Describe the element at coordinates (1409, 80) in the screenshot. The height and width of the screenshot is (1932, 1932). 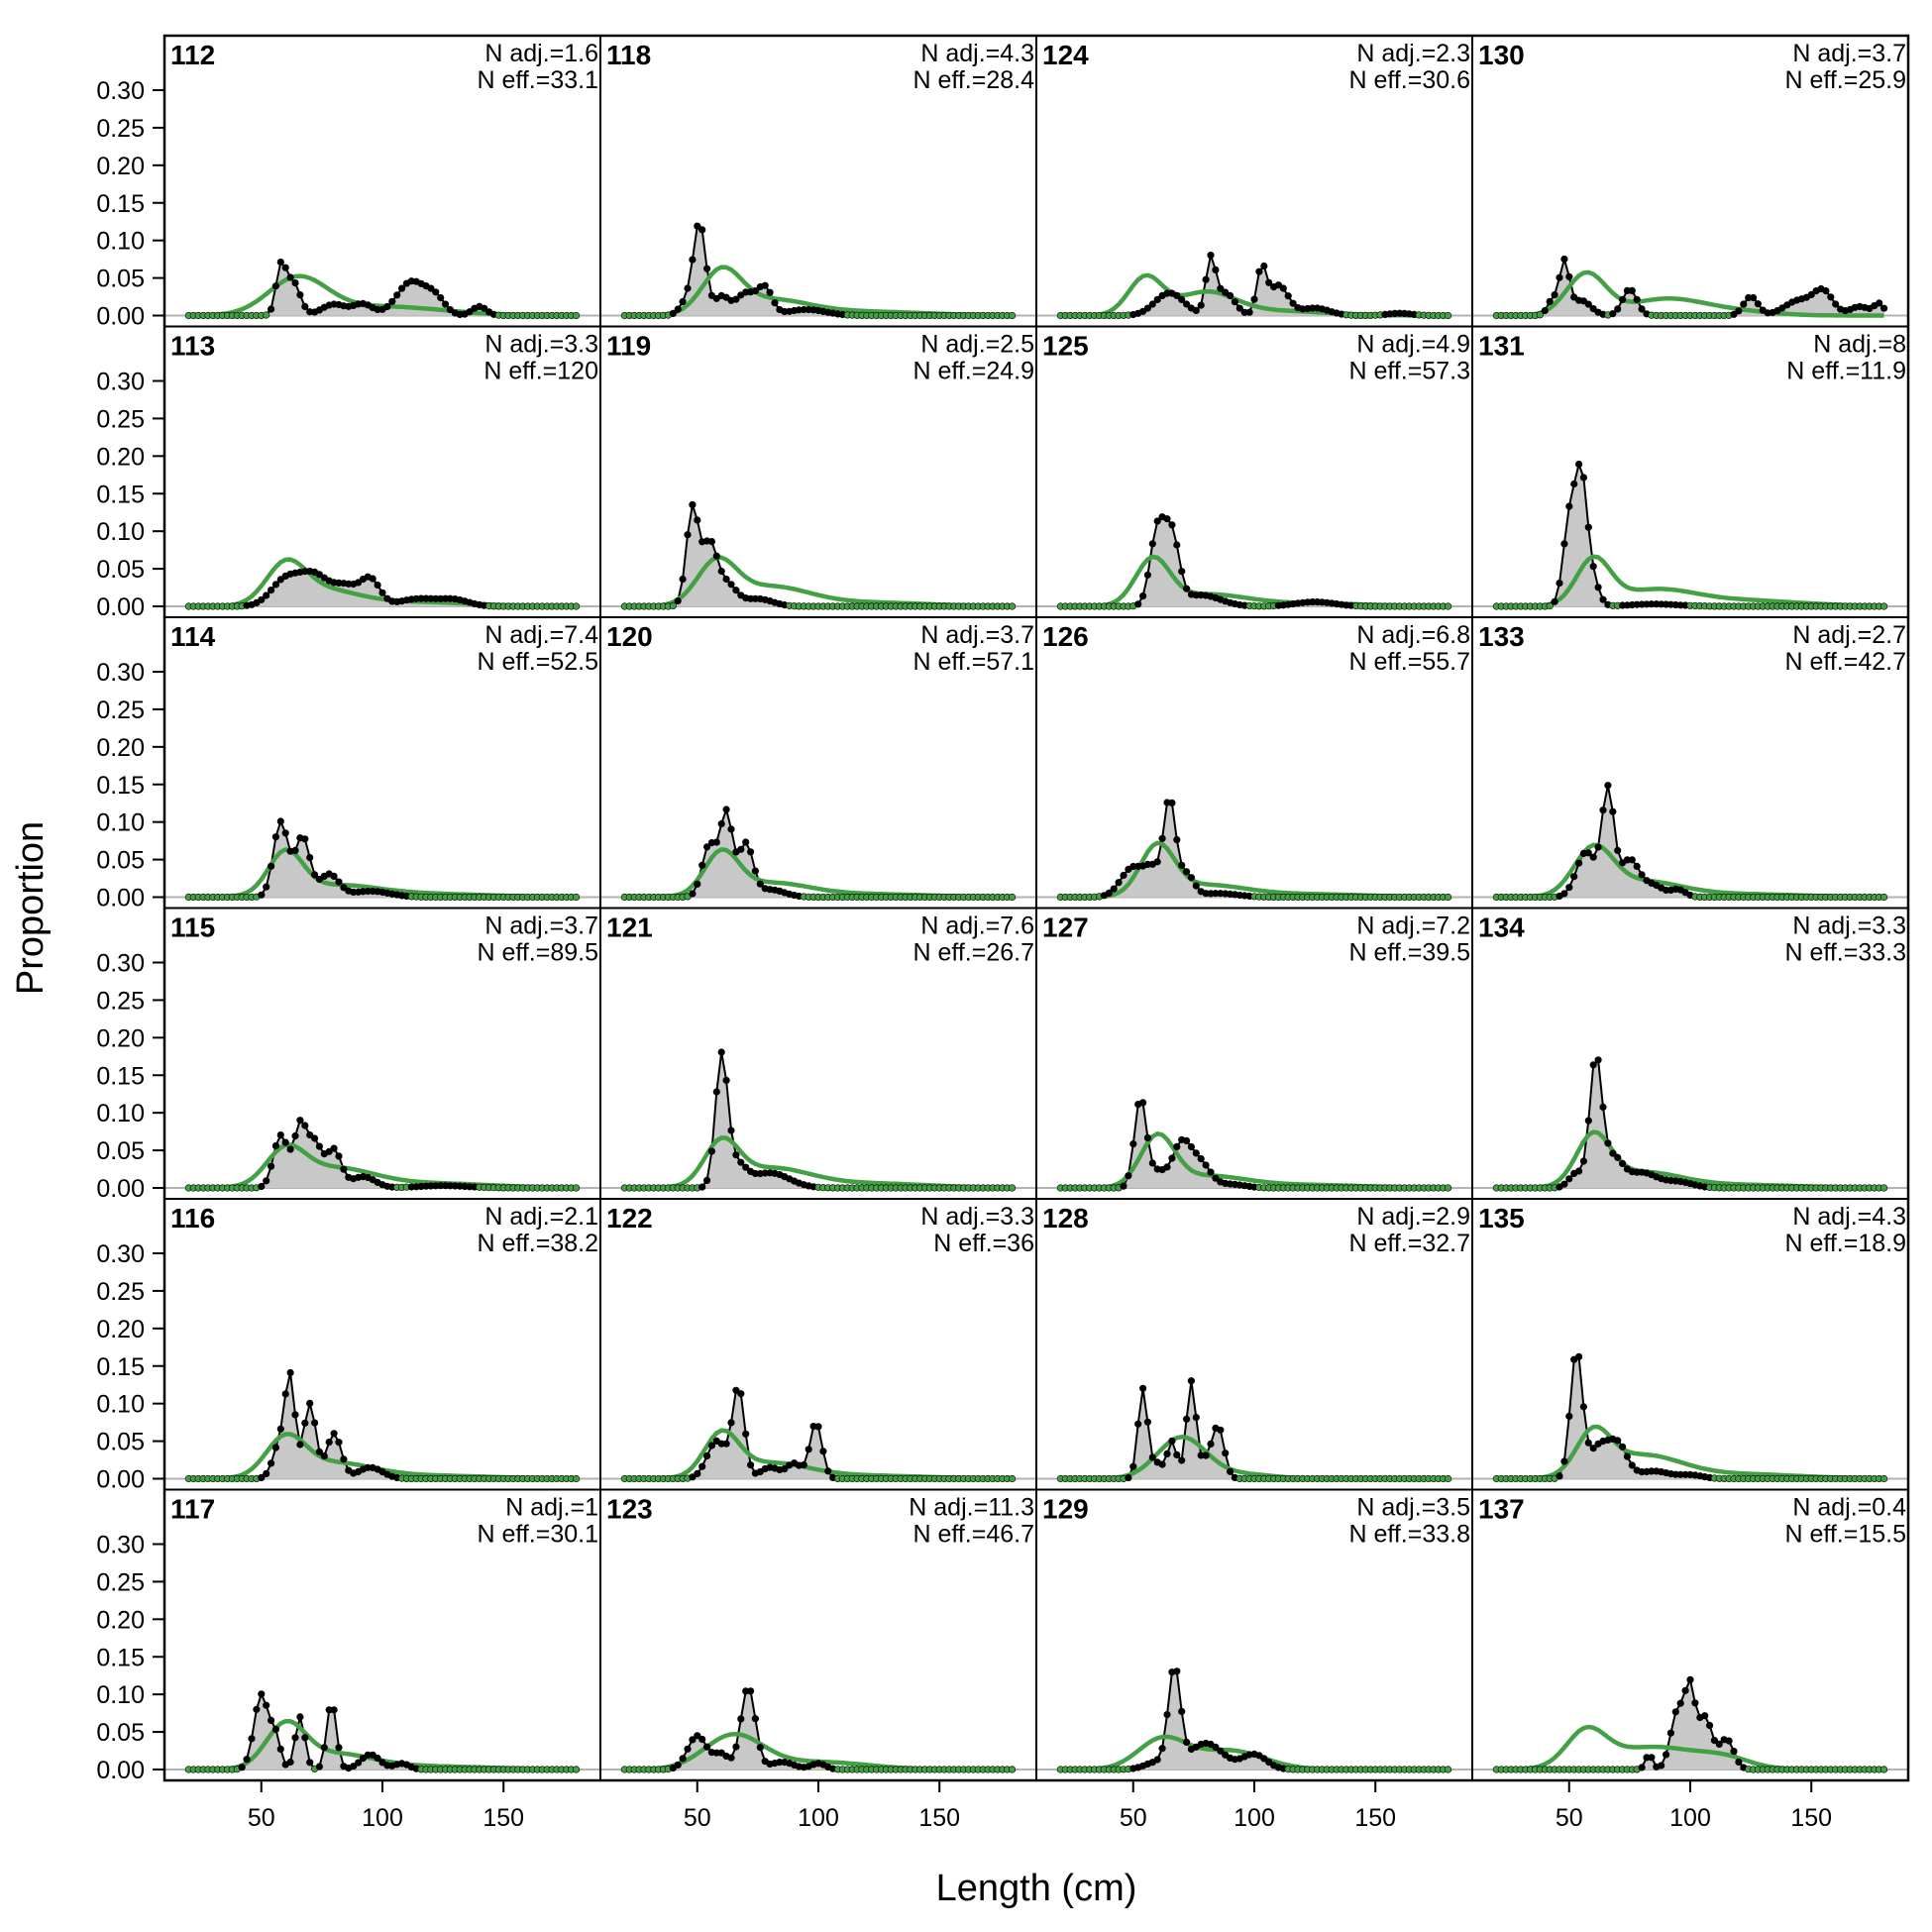
I see `n-eff-label: N eff.=30.6` at that location.